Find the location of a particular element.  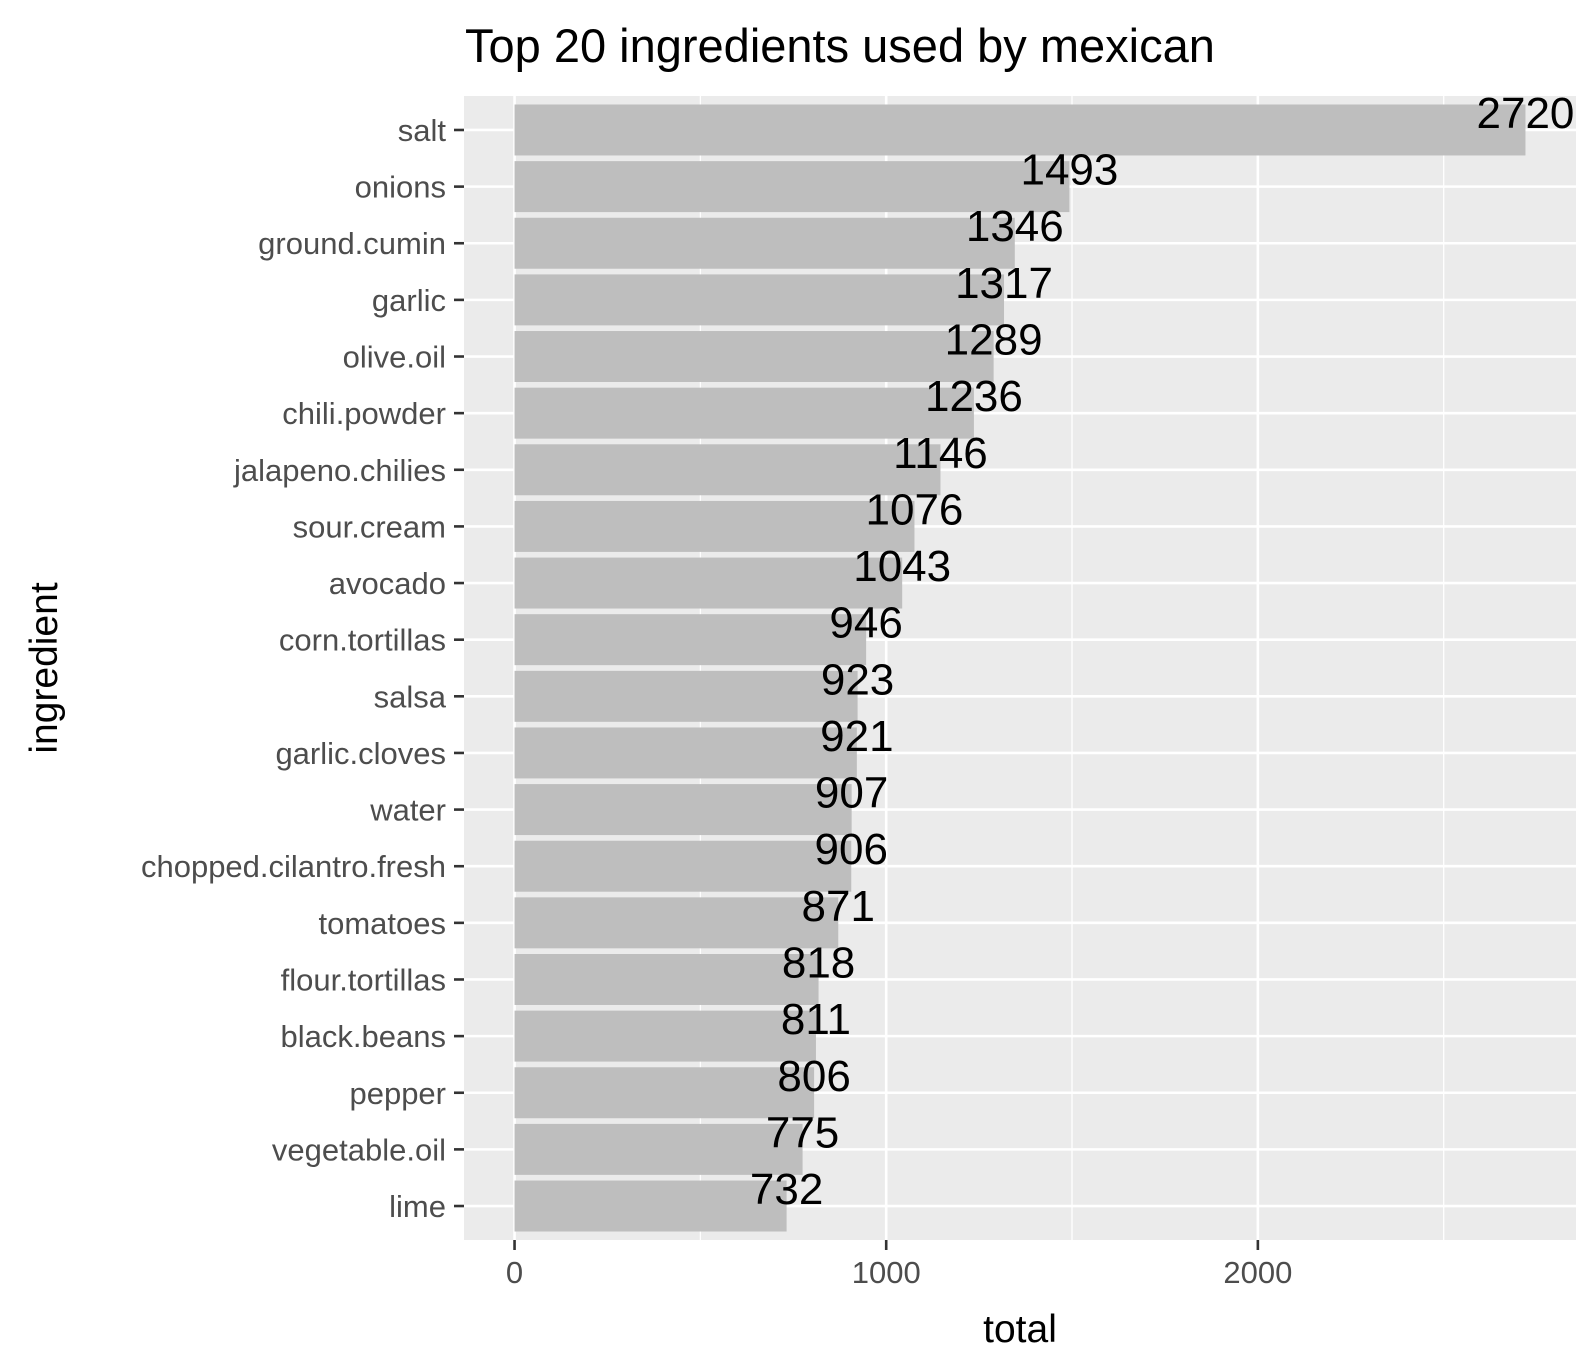

bar-garlic.cloves is located at coordinates (685, 753).